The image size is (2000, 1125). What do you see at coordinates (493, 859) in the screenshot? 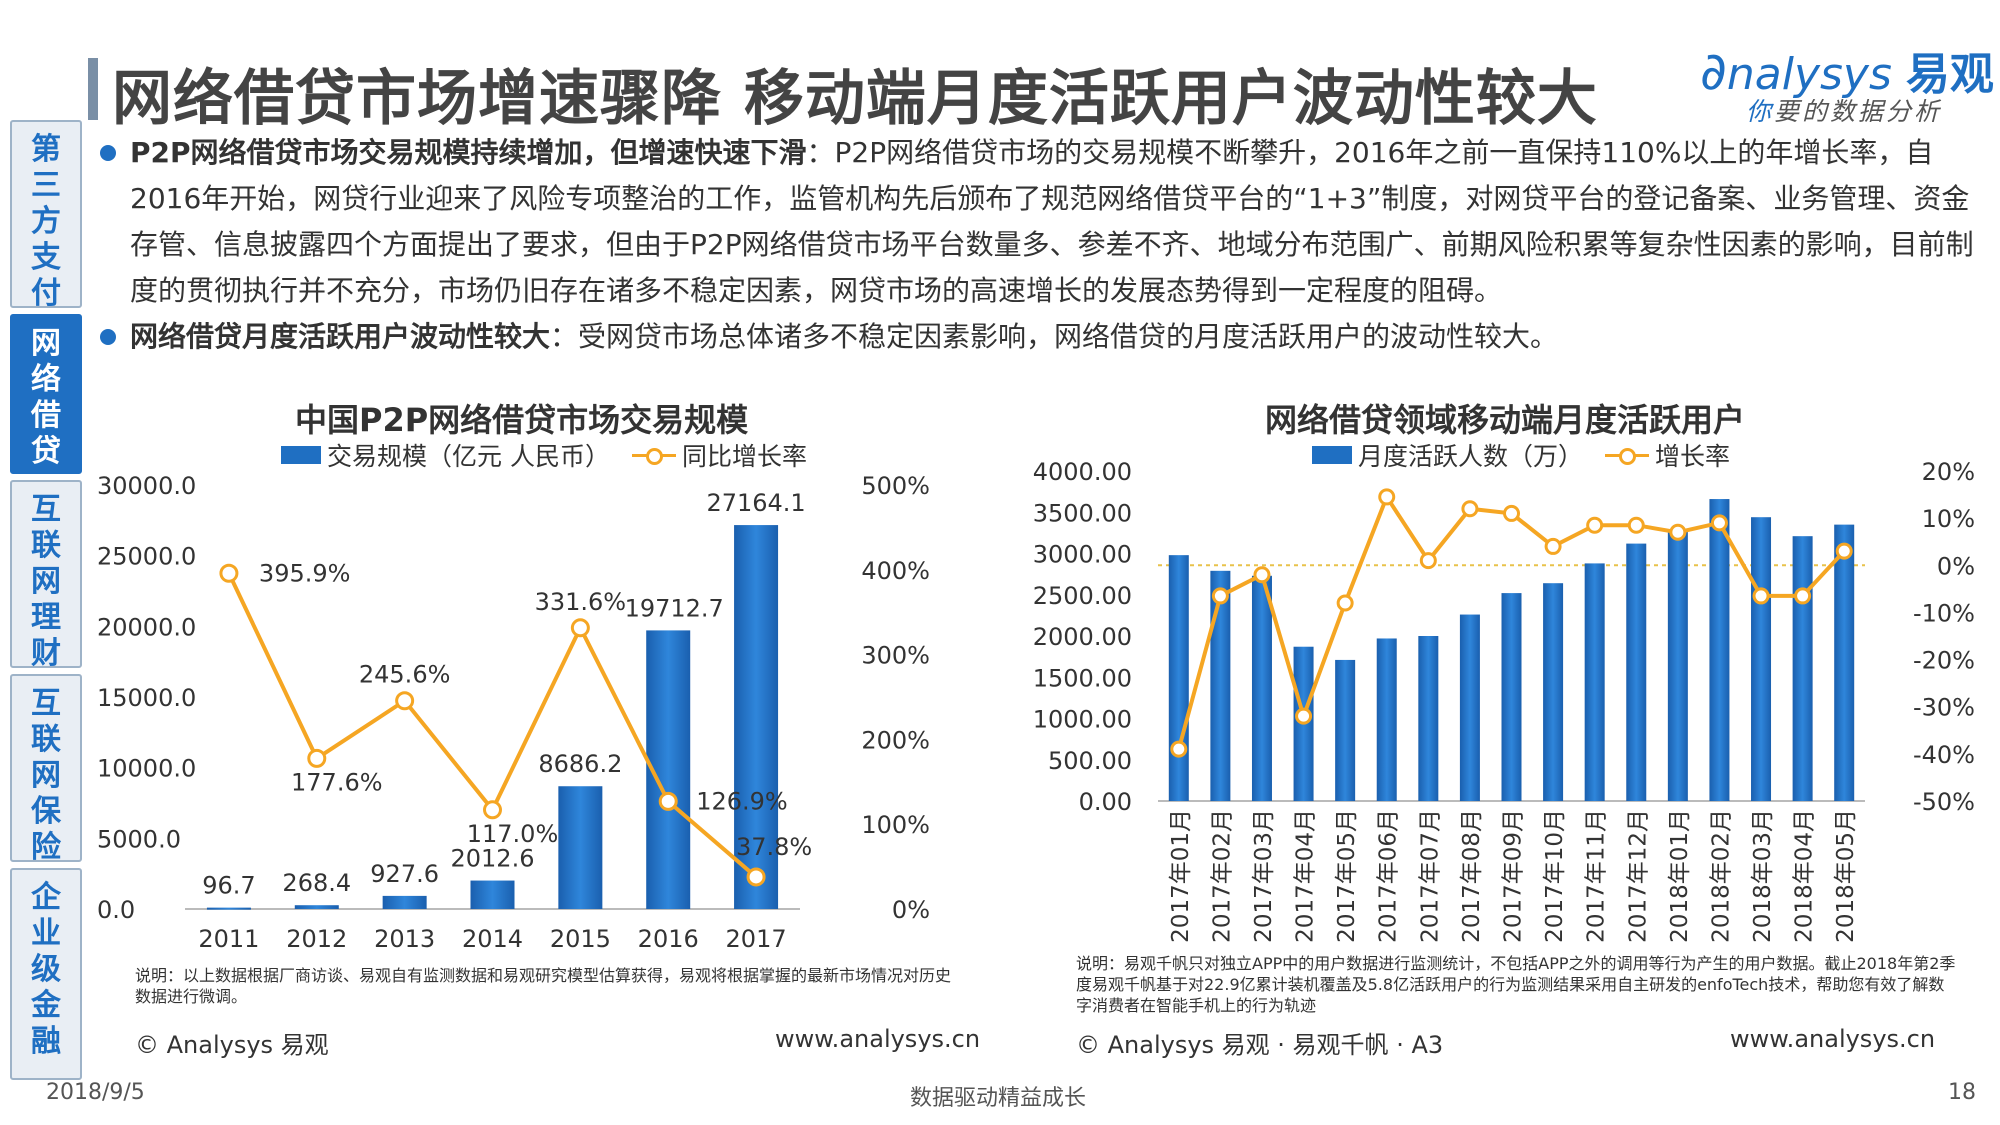
I see `bar-value-label: 2012.6` at bounding box center [493, 859].